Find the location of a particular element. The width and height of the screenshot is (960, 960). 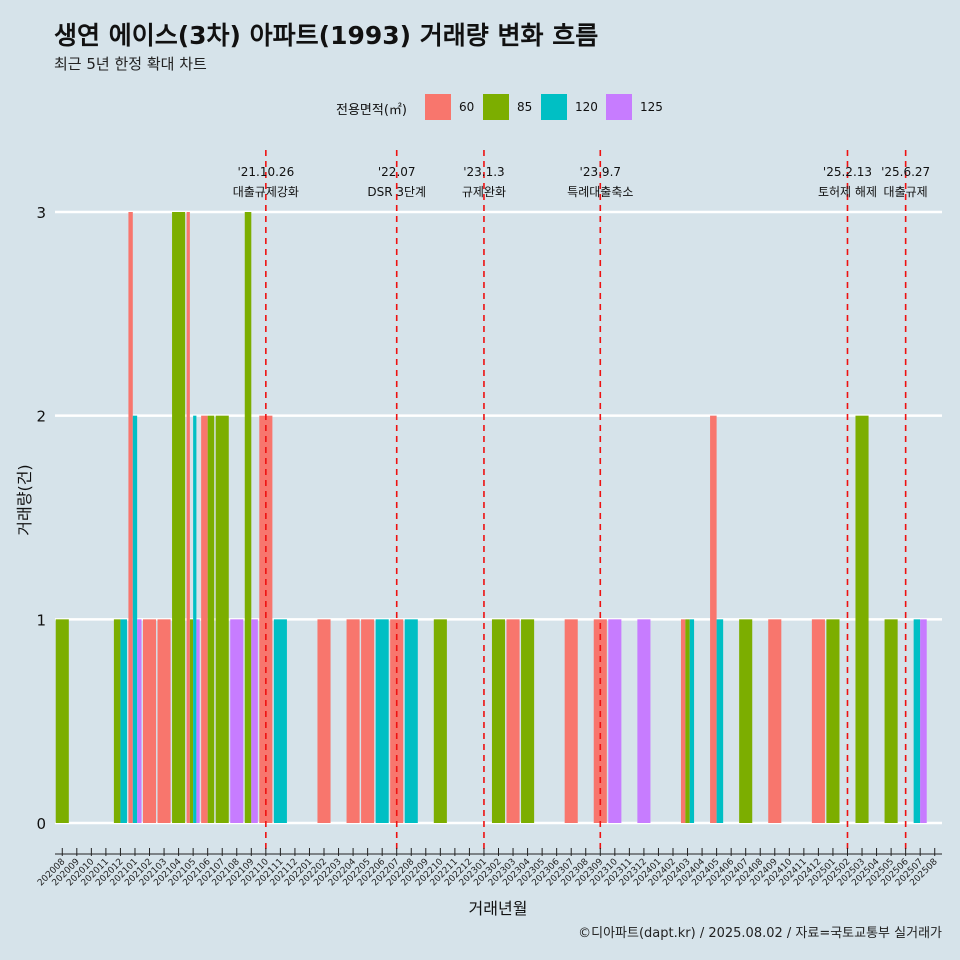

event-date-2: '23.1.3 is located at coordinates (483, 172).